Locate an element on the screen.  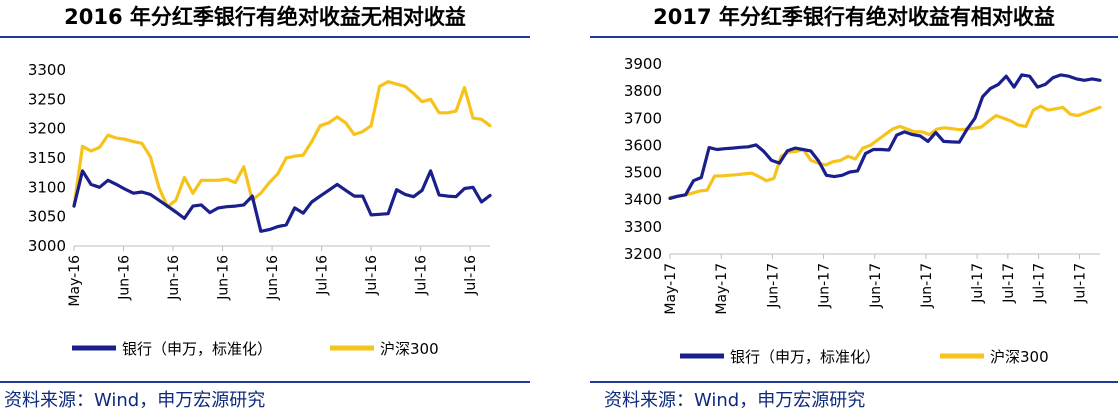
chart-title: 2017 年分红季银行有绝对收益有相对收益 is located at coordinates (854, 17).